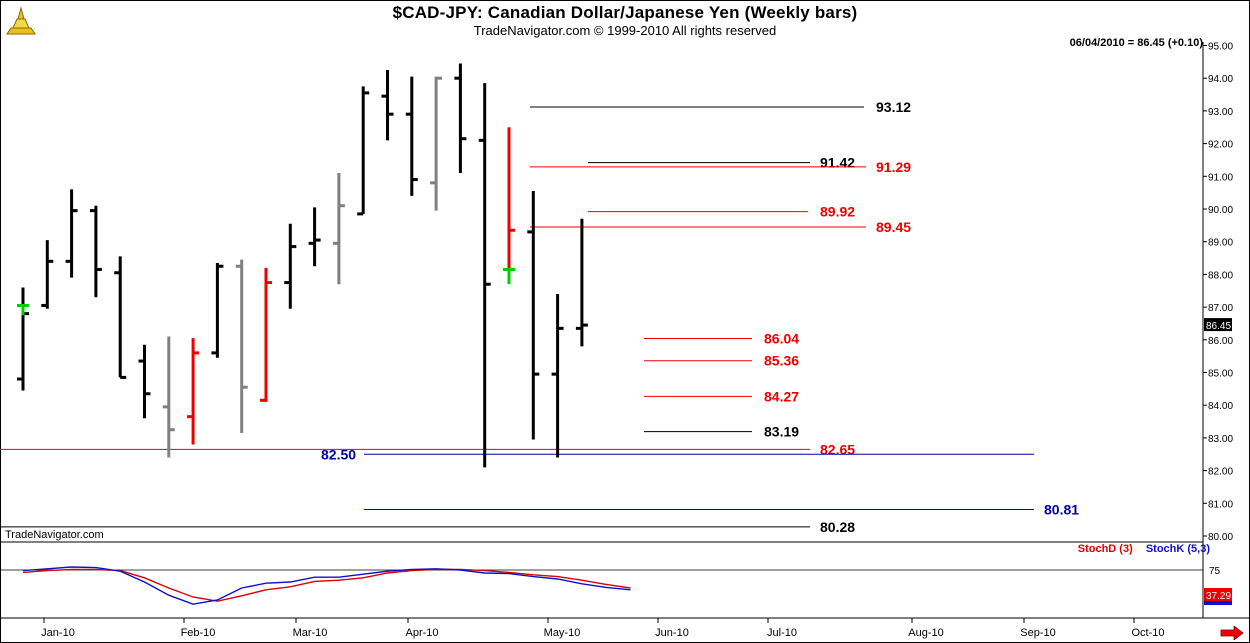  What do you see at coordinates (310, 633) in the screenshot?
I see `x-tick-label: Mar-10` at bounding box center [310, 633].